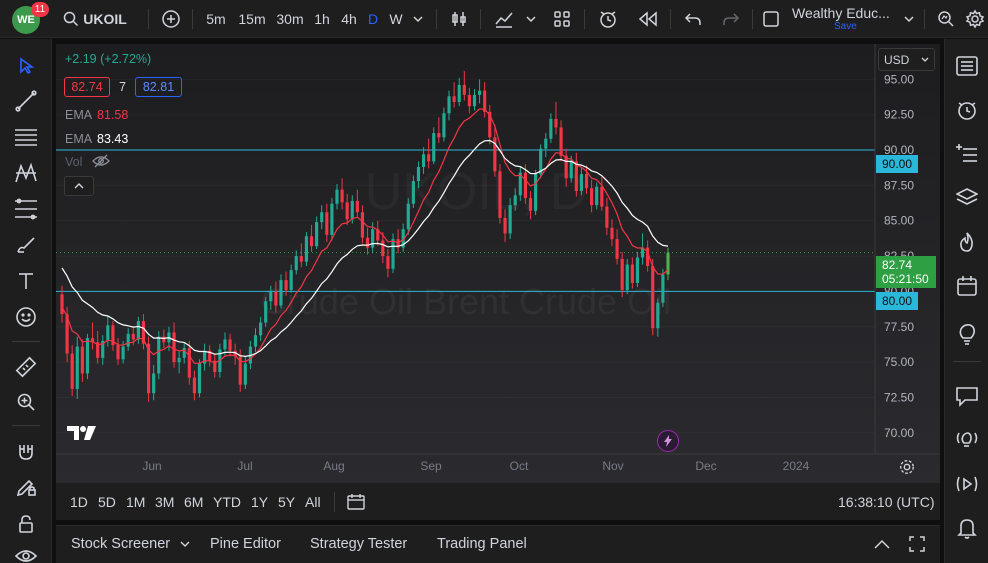 The width and height of the screenshot is (988, 563). What do you see at coordinates (216, 19) in the screenshot?
I see `interval-5m: 5m` at bounding box center [216, 19].